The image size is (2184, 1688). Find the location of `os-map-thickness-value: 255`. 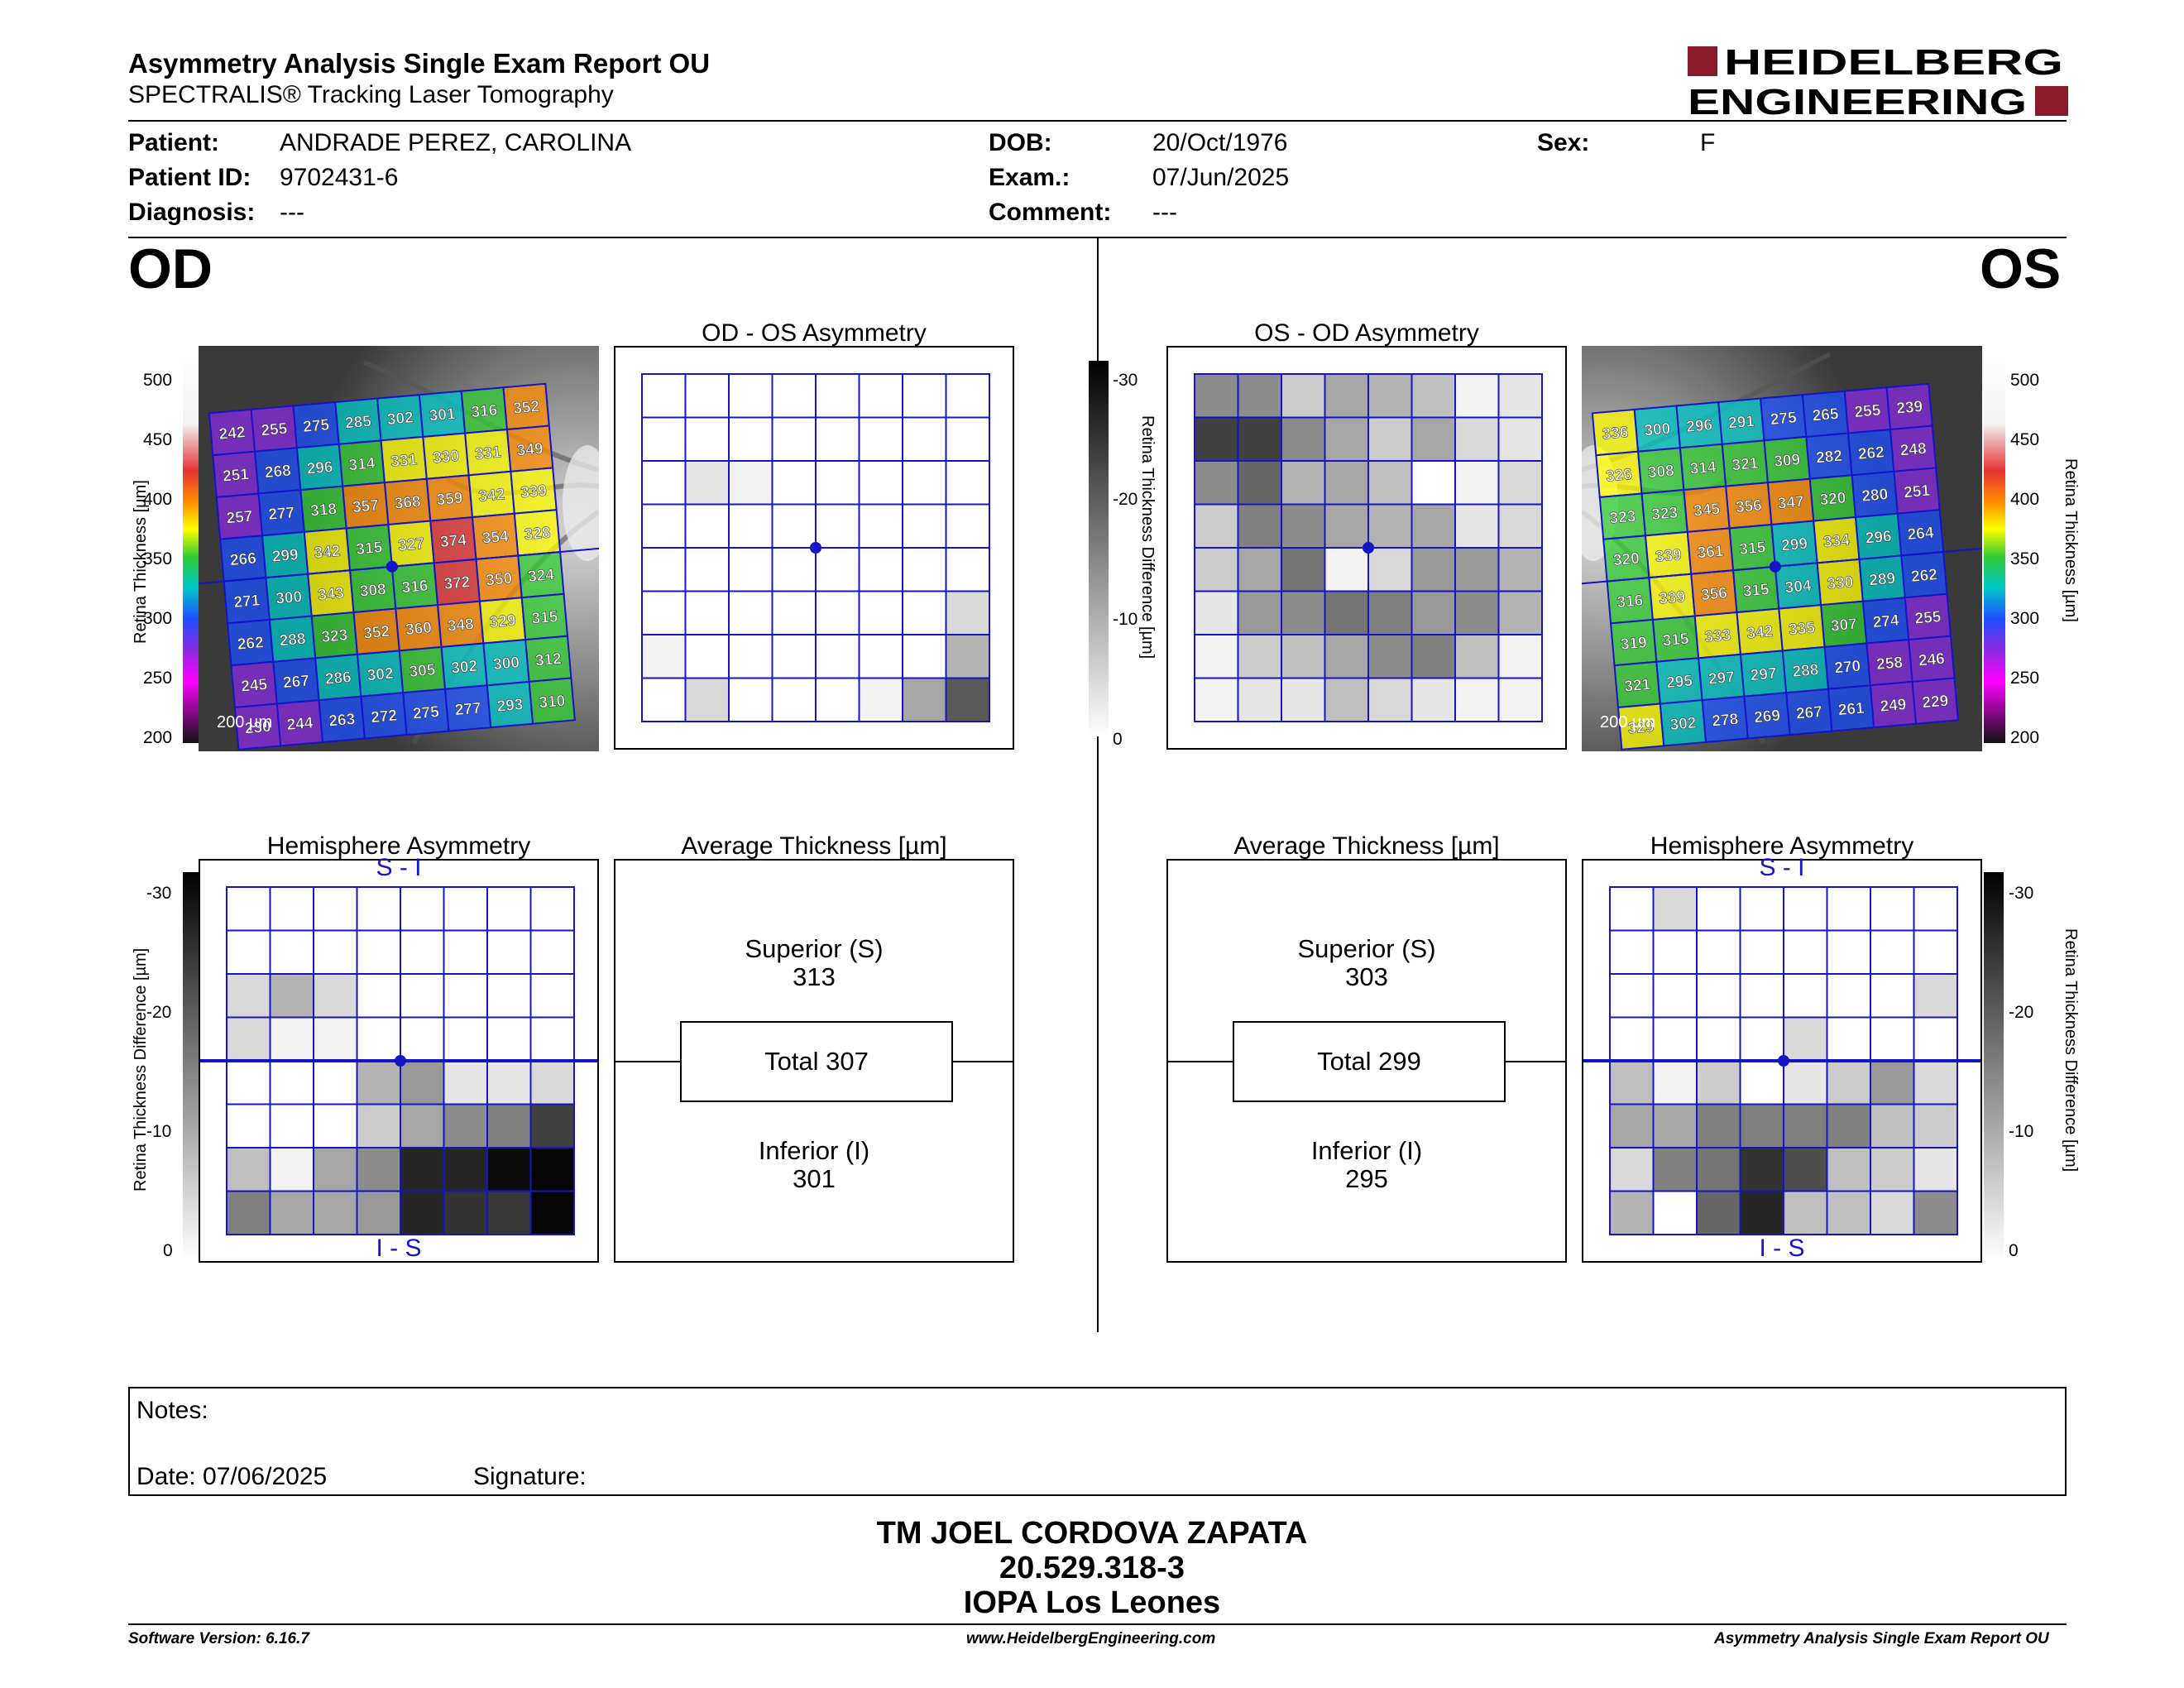

os-map-thickness-value: 255 is located at coordinates (1928, 618).